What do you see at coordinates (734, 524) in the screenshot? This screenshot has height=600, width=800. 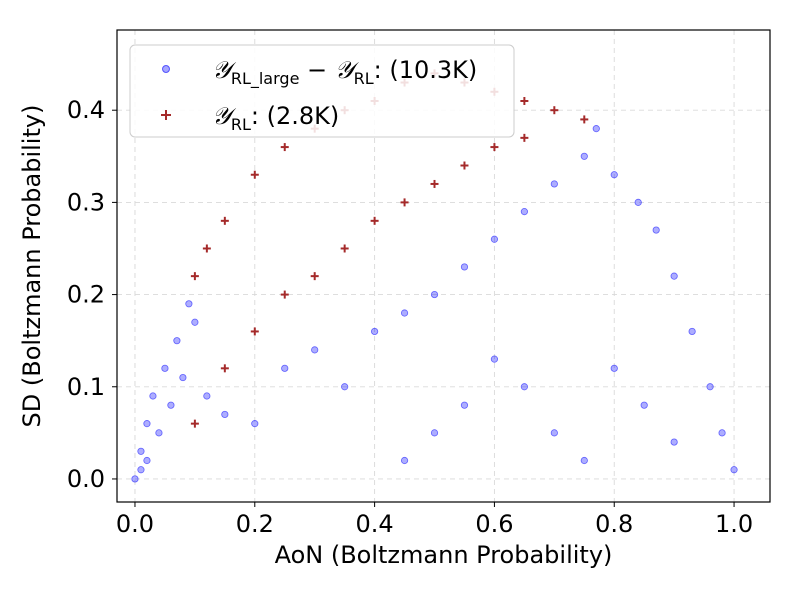 I see `x-tick-label: 1.0` at bounding box center [734, 524].